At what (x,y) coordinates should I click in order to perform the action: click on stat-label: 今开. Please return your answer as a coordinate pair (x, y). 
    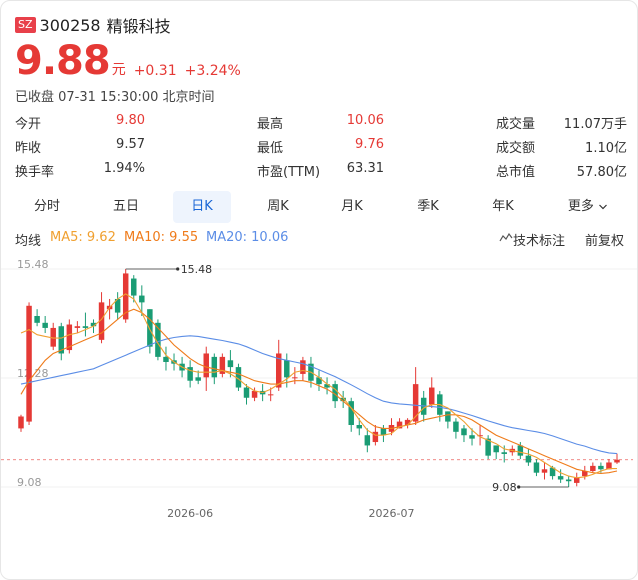
    Looking at the image, I should click on (28, 124).